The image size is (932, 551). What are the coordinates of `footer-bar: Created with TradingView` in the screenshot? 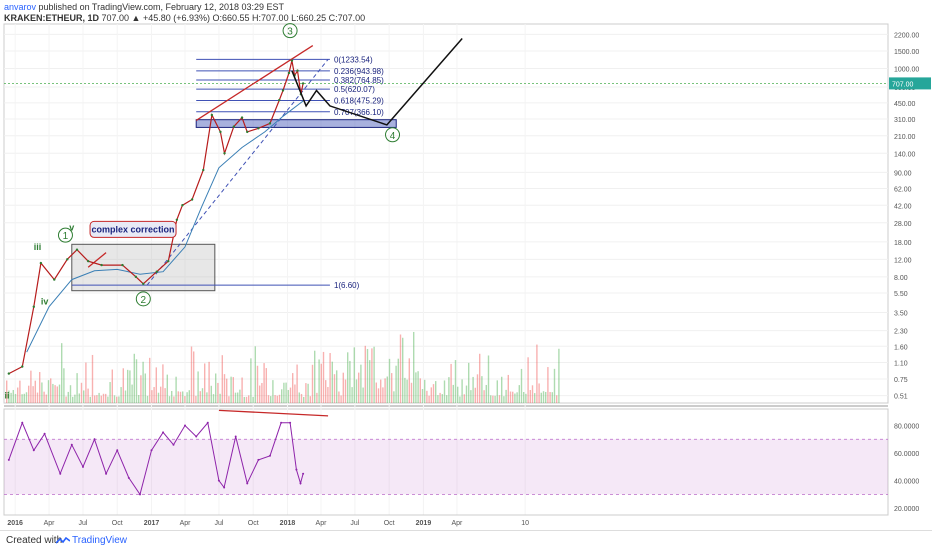 It's located at (466, 540).